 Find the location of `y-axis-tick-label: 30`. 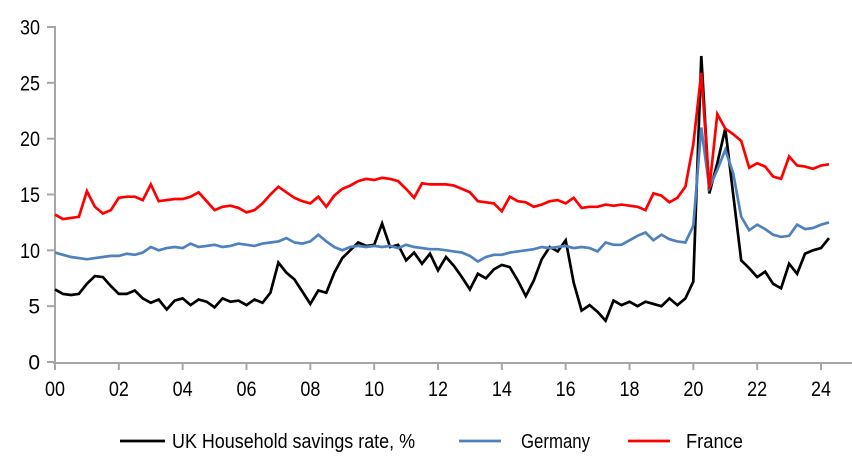

y-axis-tick-label: 30 is located at coordinates (30, 28).